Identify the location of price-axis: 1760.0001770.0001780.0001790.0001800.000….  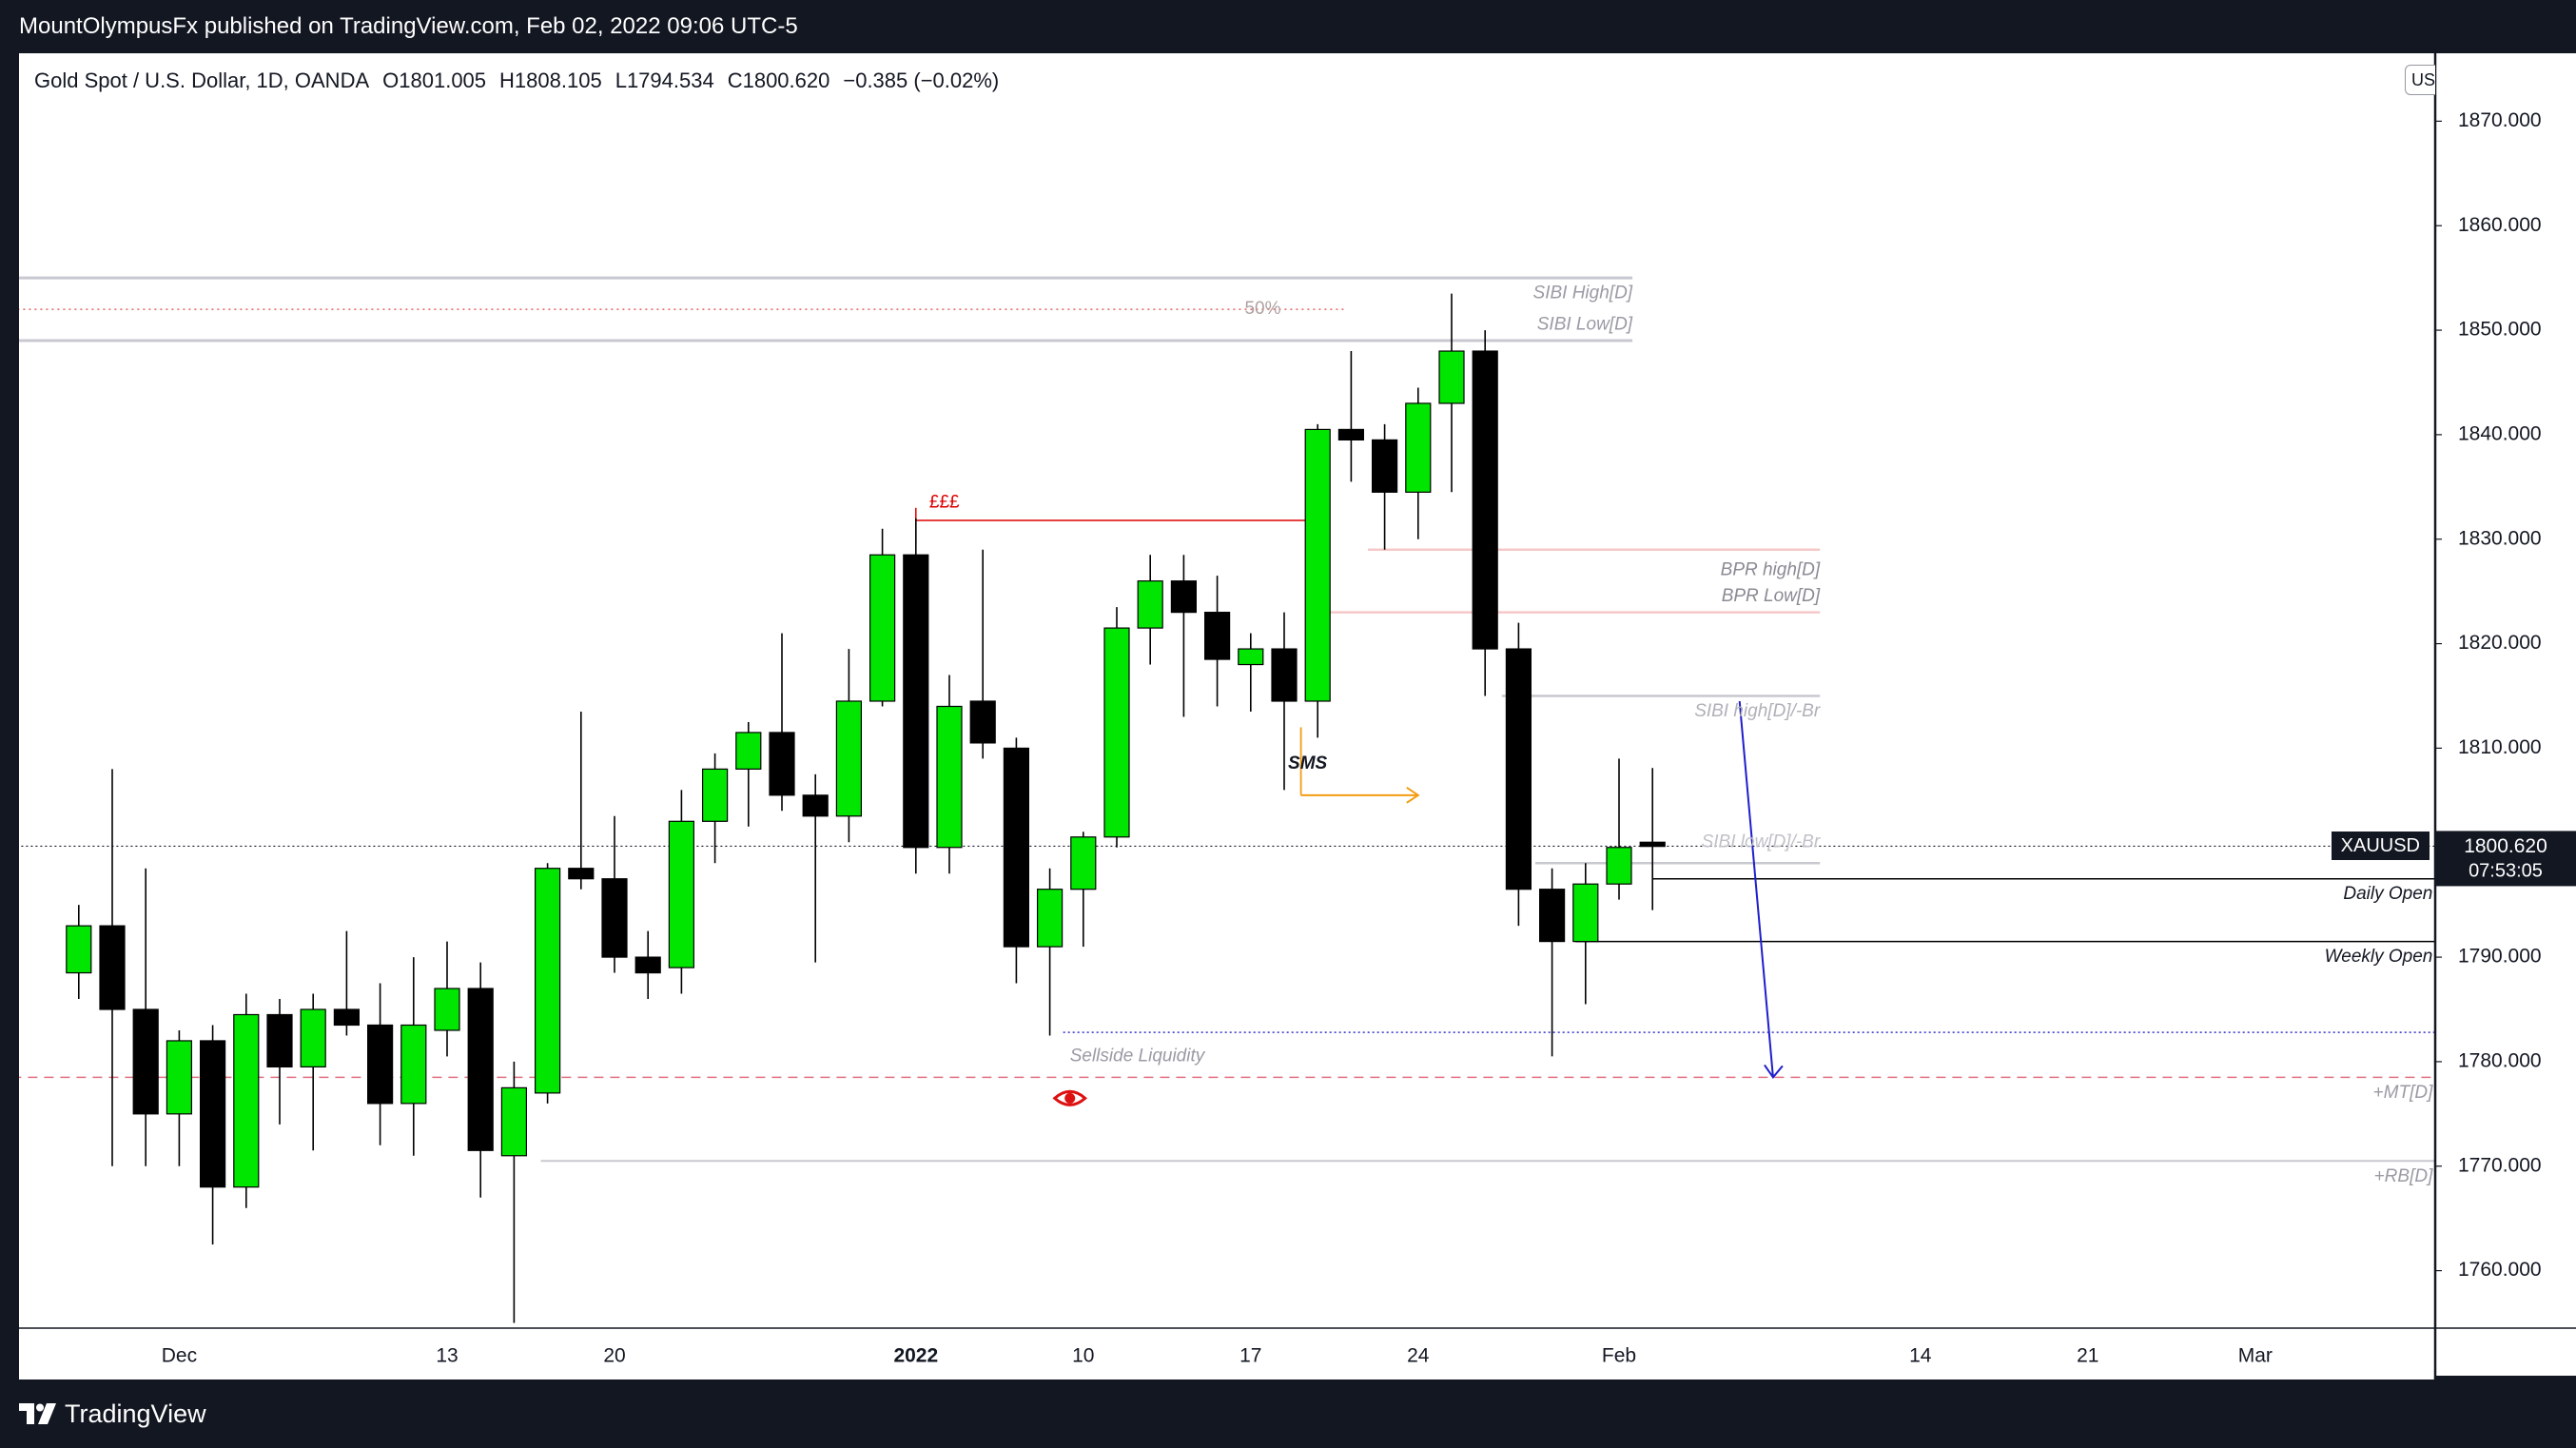
(2506, 716).